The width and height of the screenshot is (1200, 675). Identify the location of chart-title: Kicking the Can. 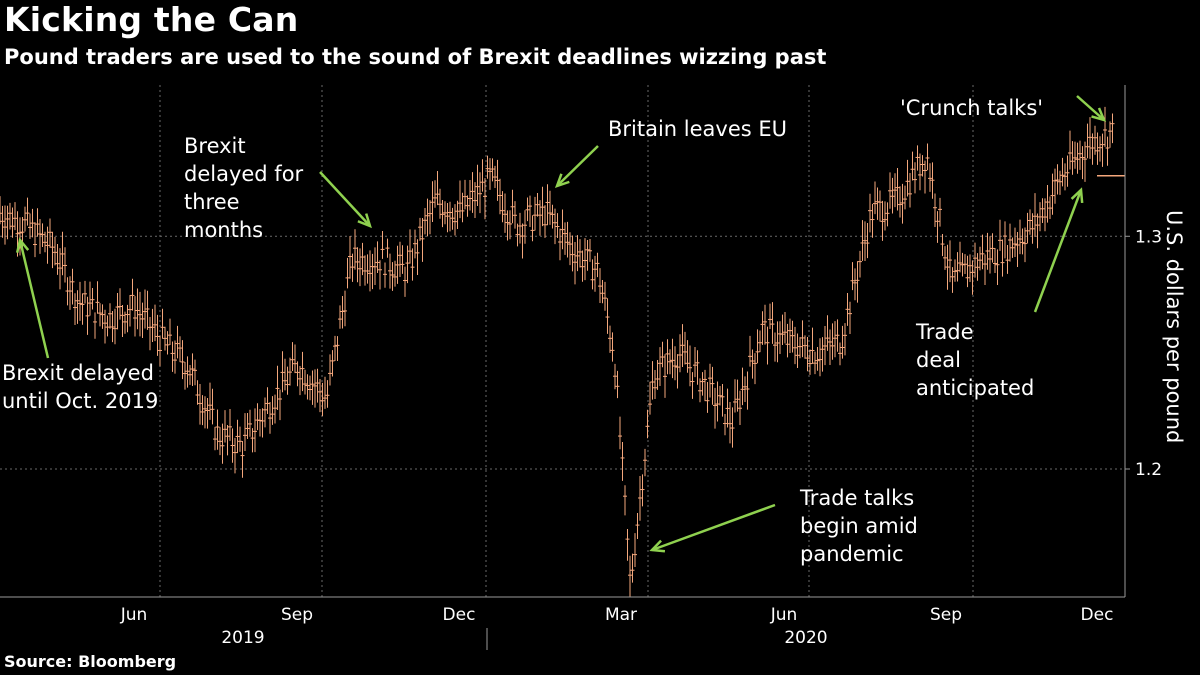
(151, 19).